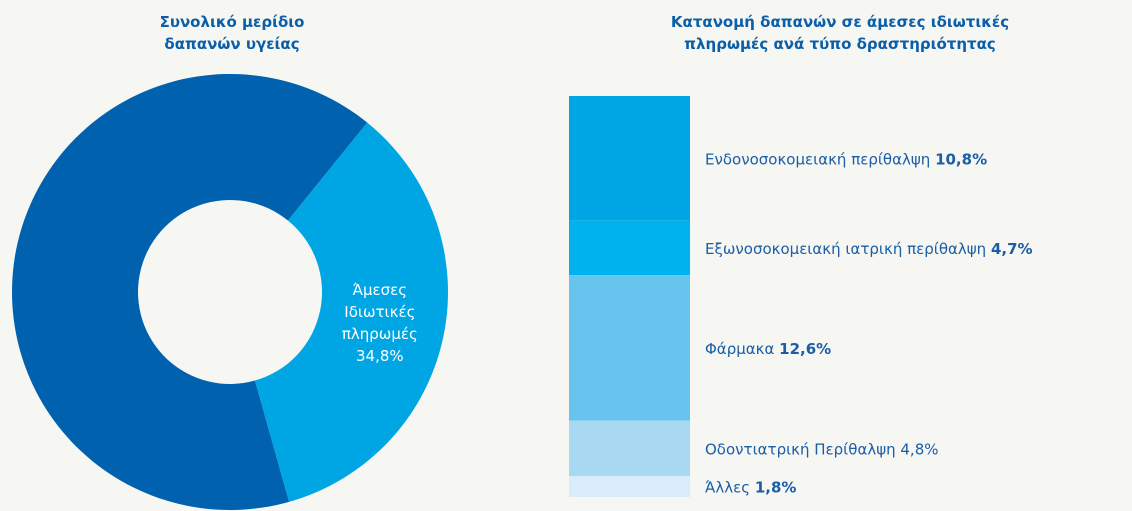 Image resolution: width=1132 pixels, height=511 pixels. Describe the element at coordinates (379, 311) in the screenshot. I see `slice-name: Άμεσες Ιδιωτικές πληρωμές` at that location.